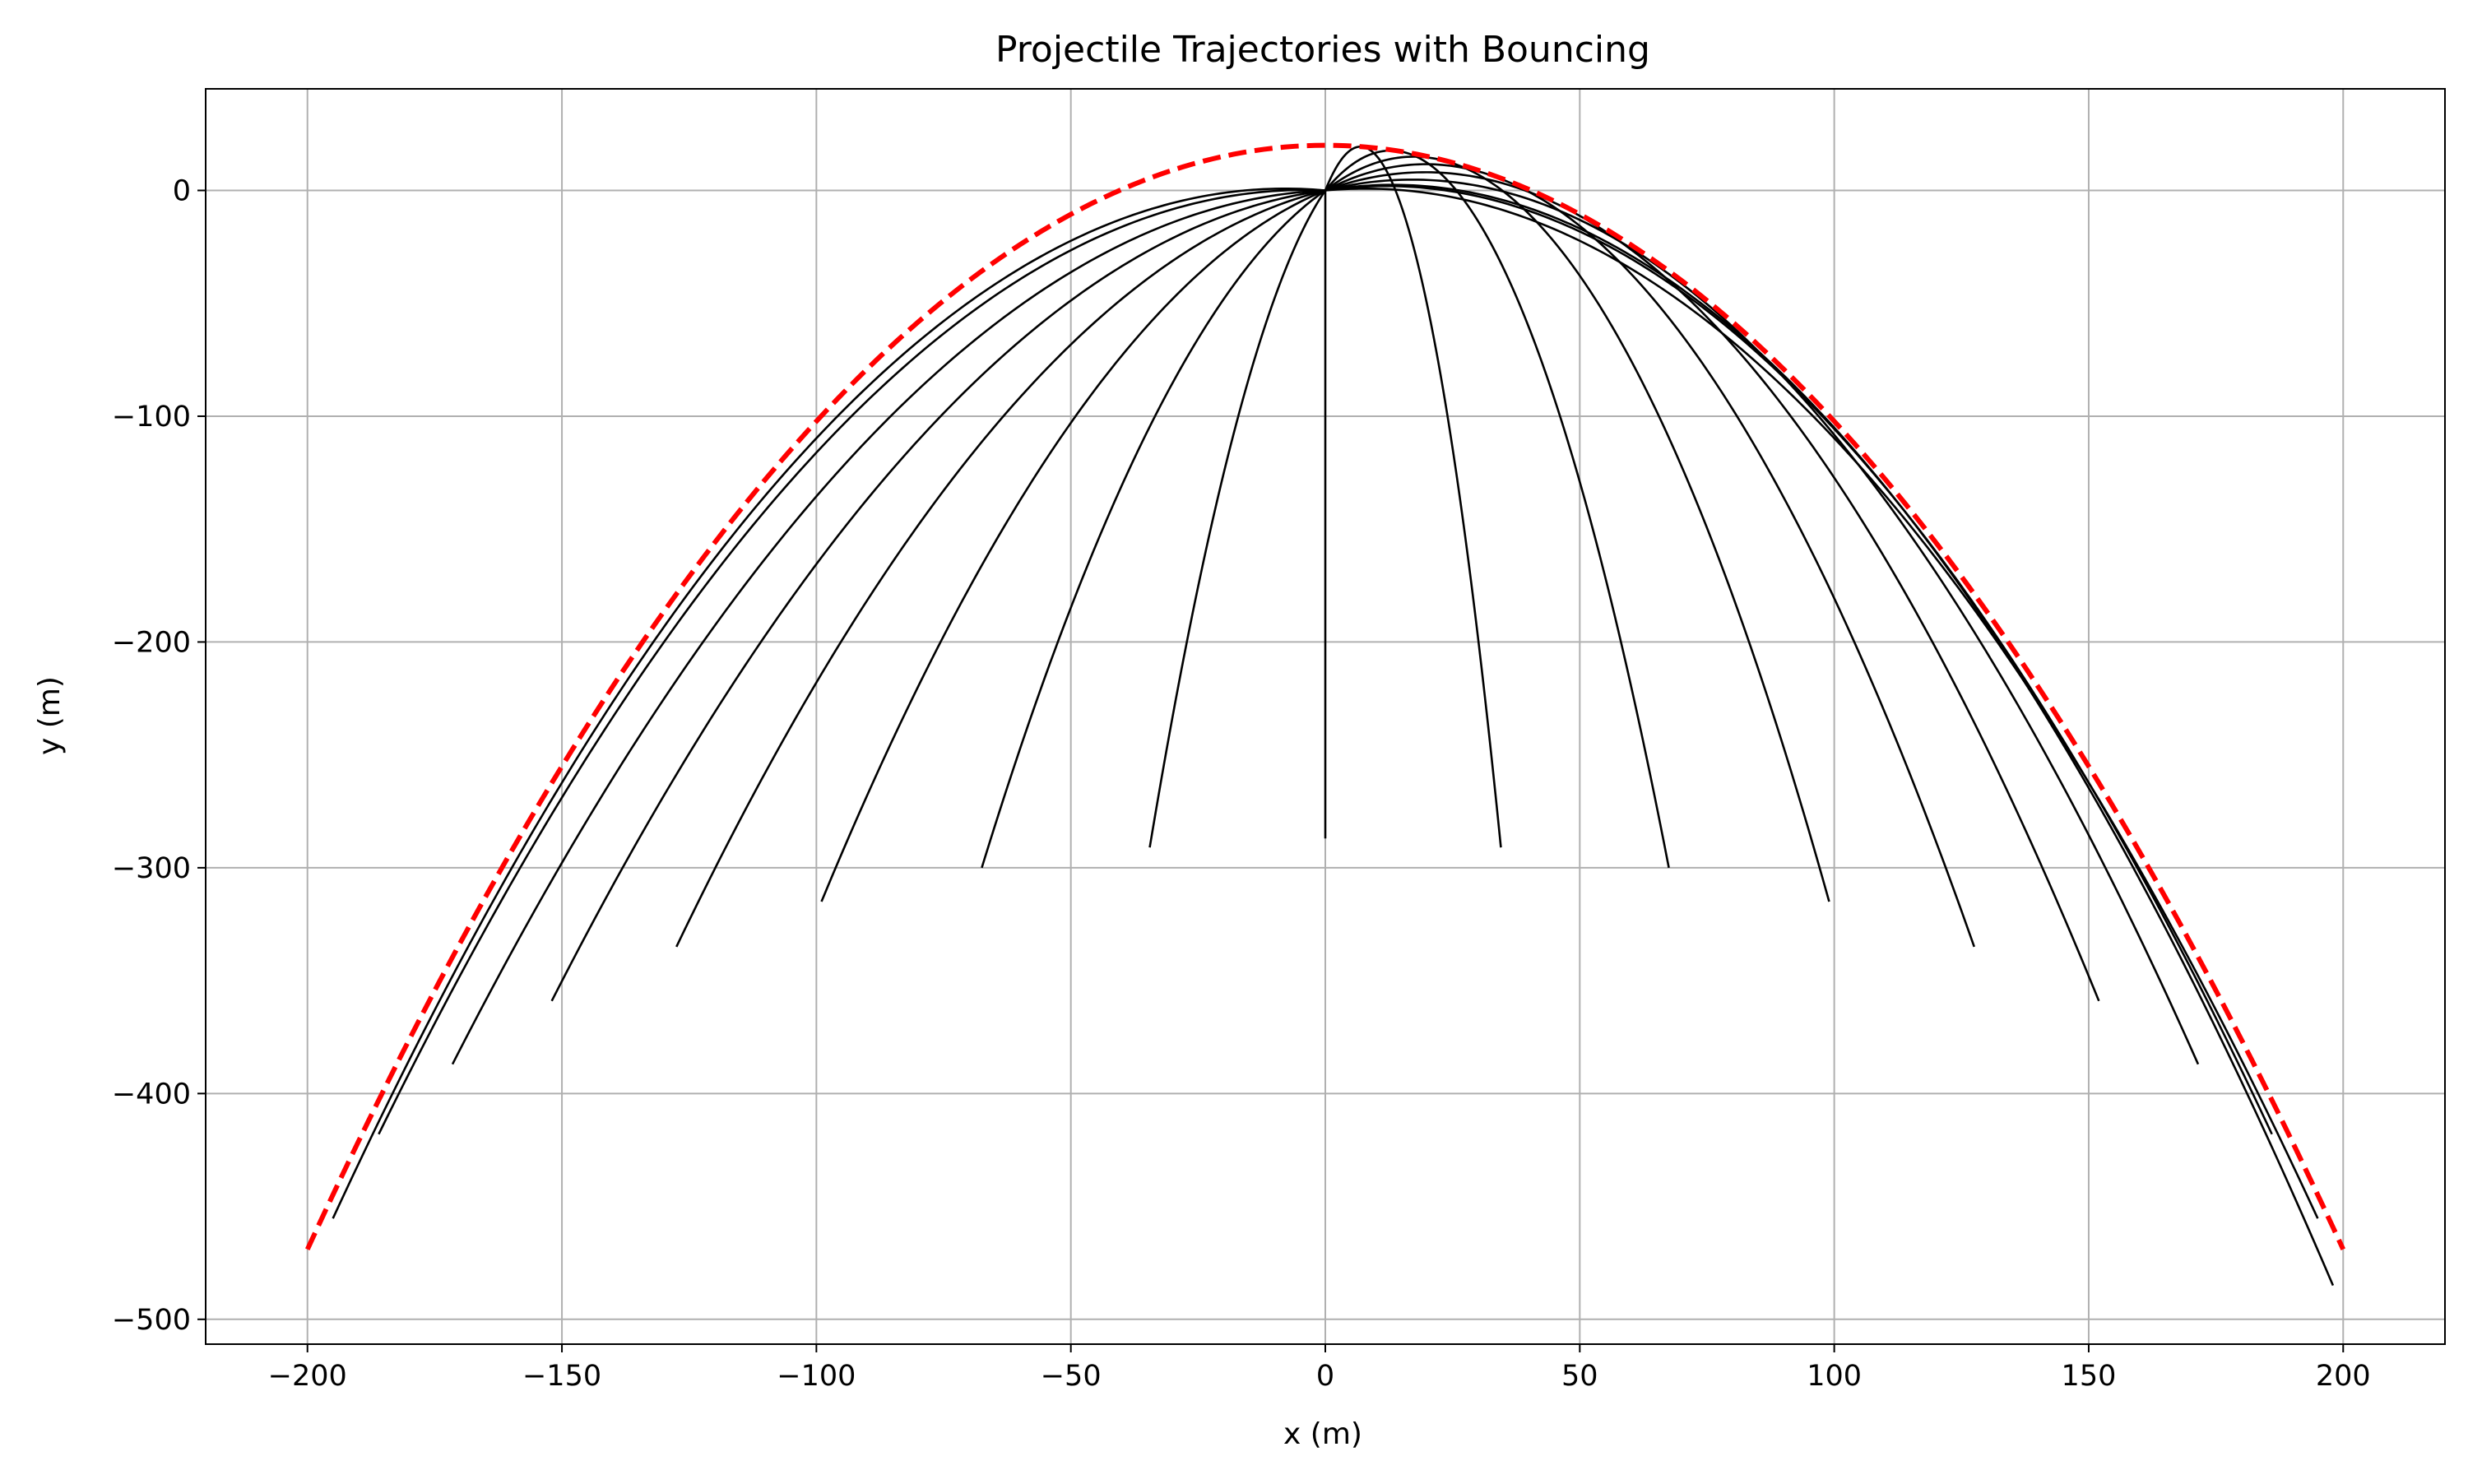 The image size is (2468, 1484). What do you see at coordinates (2089, 1376) in the screenshot?
I see `x-tick-label: 150` at bounding box center [2089, 1376].